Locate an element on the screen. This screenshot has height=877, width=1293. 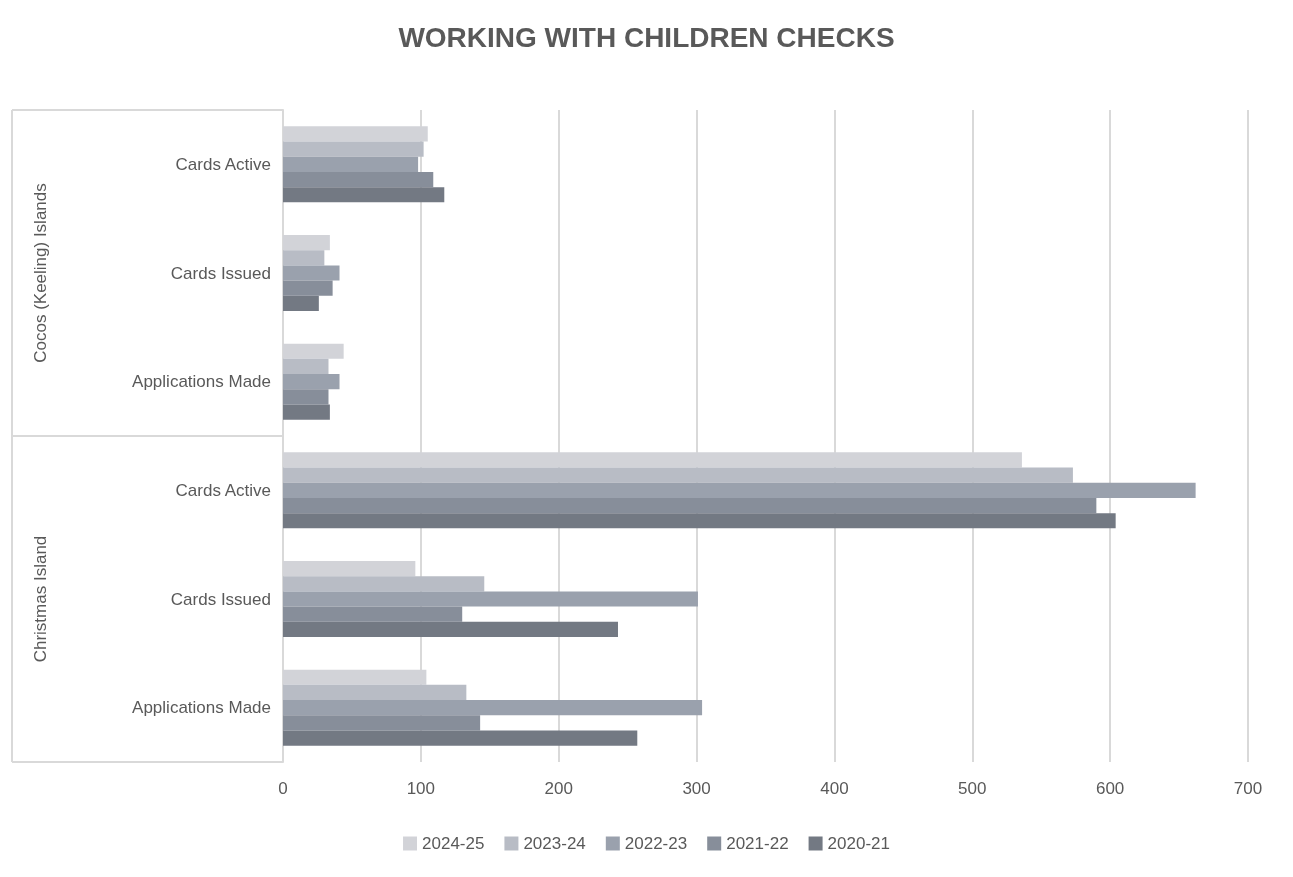
x-tick-label: 200 is located at coordinates (558, 788).